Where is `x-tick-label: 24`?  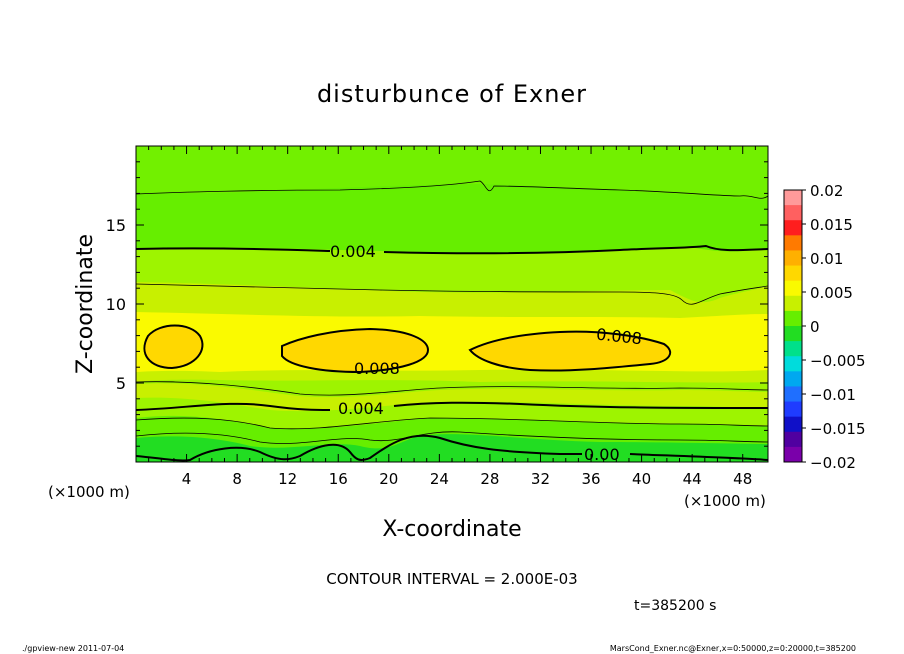
x-tick-label: 24 is located at coordinates (439, 479).